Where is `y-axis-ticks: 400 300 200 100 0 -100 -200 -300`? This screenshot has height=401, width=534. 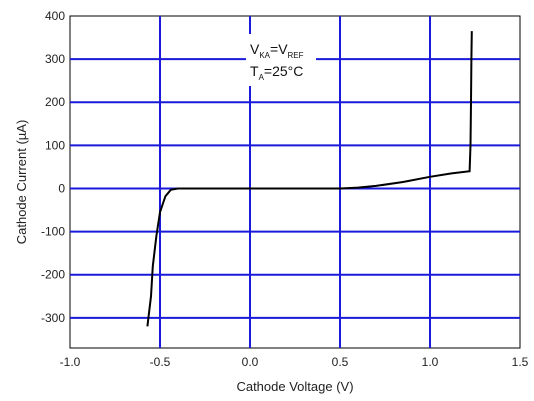
y-axis-ticks: 400 300 200 100 0 -100 -200 -300 is located at coordinates (53, 167).